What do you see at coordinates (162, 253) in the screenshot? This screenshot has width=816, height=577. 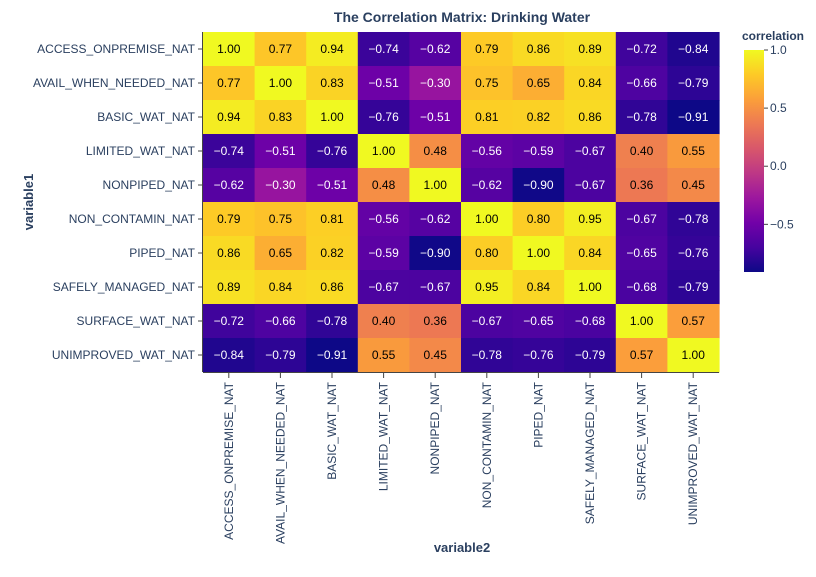 I see `y-tick-label: PIPED_NAT` at bounding box center [162, 253].